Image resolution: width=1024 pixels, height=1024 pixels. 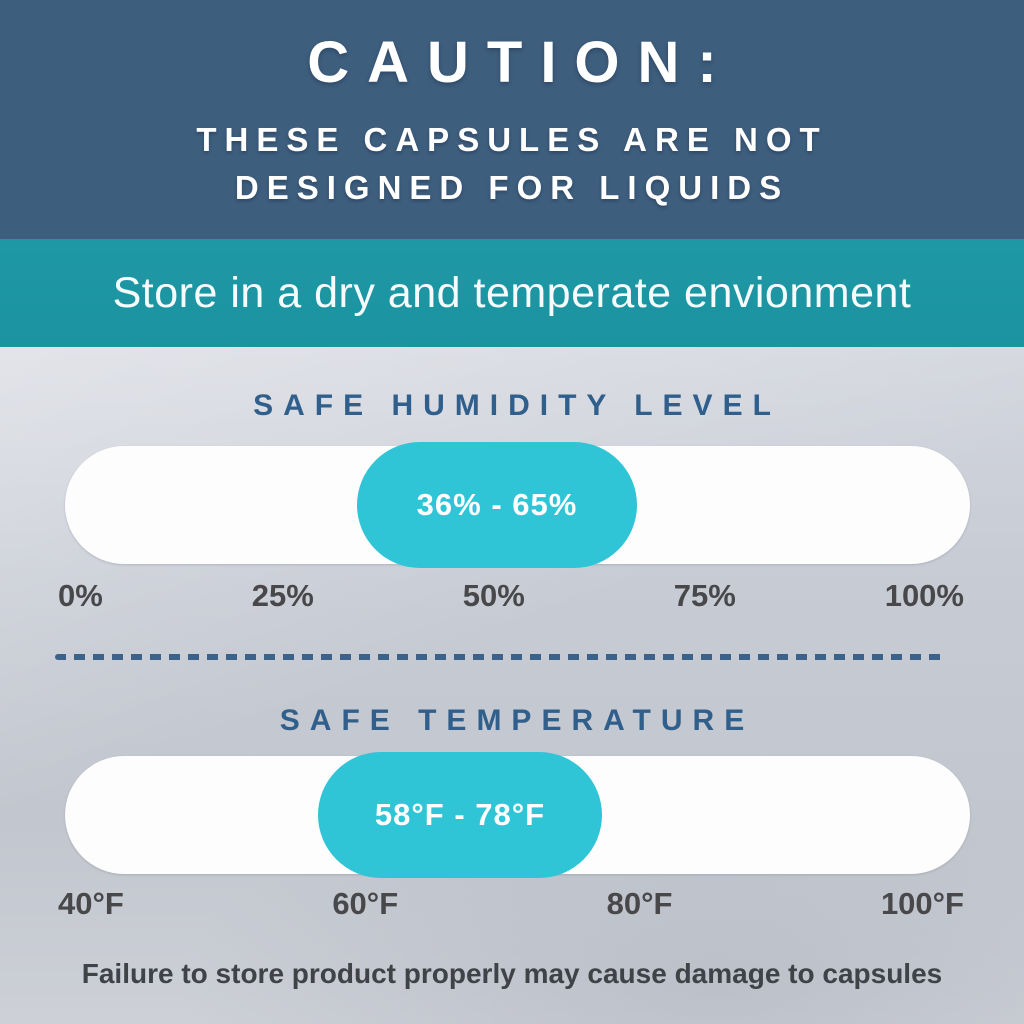 I want to click on temperature-gauge-bar: 58°F - 78°F, so click(x=517, y=815).